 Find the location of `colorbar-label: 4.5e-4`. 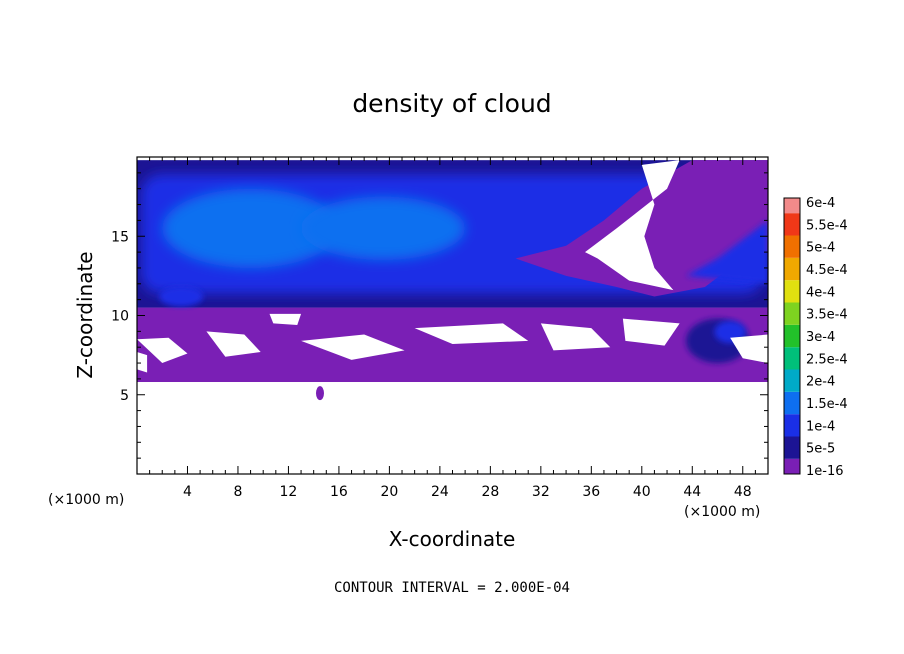

colorbar-label: 4.5e-4 is located at coordinates (827, 270).